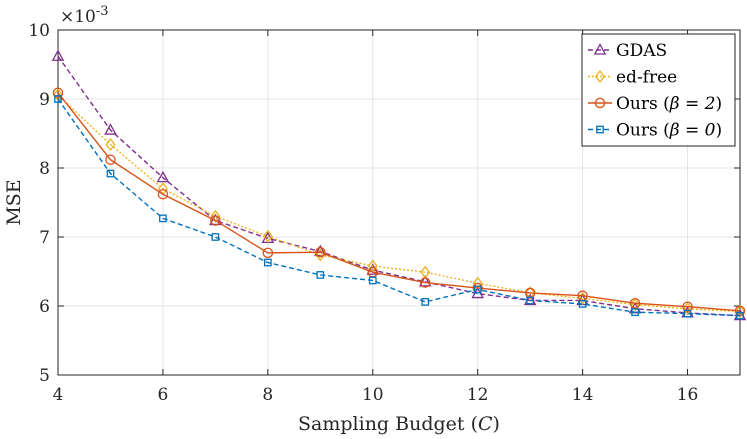  I want to click on y-axis-multiplier: ×10⁻³, so click(84, 15).